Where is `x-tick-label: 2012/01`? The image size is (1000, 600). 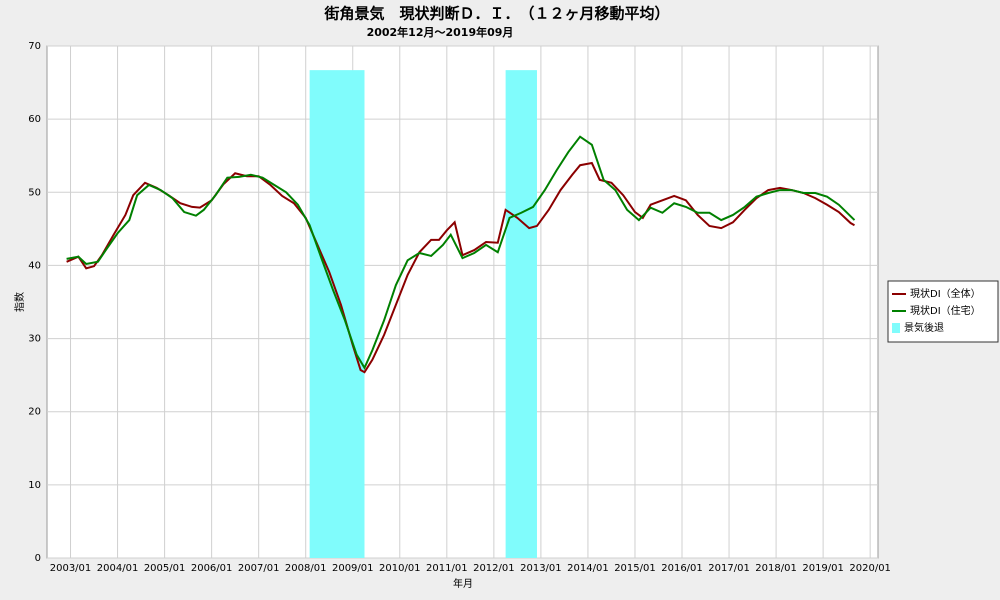 x-tick-label: 2012/01 is located at coordinates (494, 568).